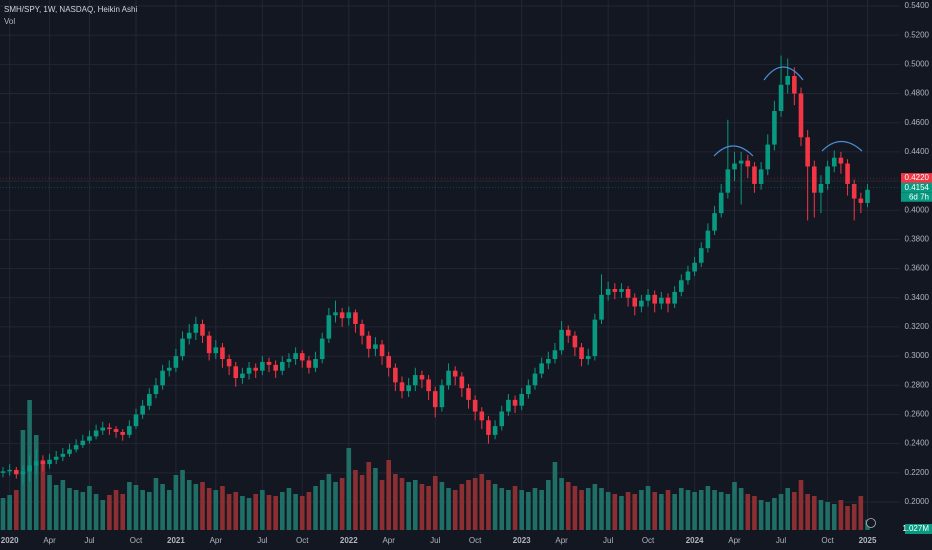 This screenshot has width=932, height=550. I want to click on y-tick-label: 0.2000, so click(917, 501).